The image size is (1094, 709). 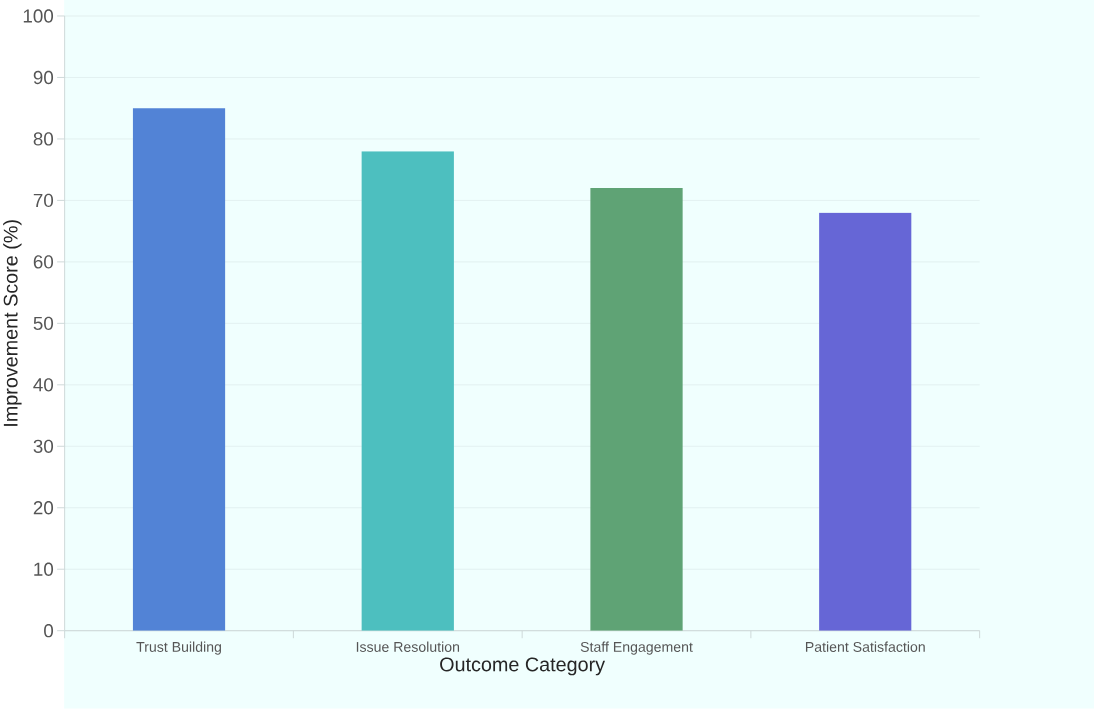 What do you see at coordinates (44, 569) in the screenshot?
I see `y-tick-label: 10` at bounding box center [44, 569].